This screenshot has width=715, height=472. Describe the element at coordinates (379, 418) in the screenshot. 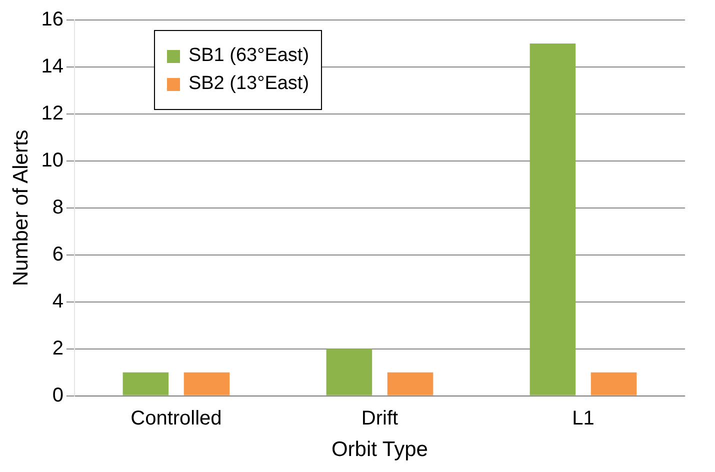

I see `x-tick-label: Drift` at that location.